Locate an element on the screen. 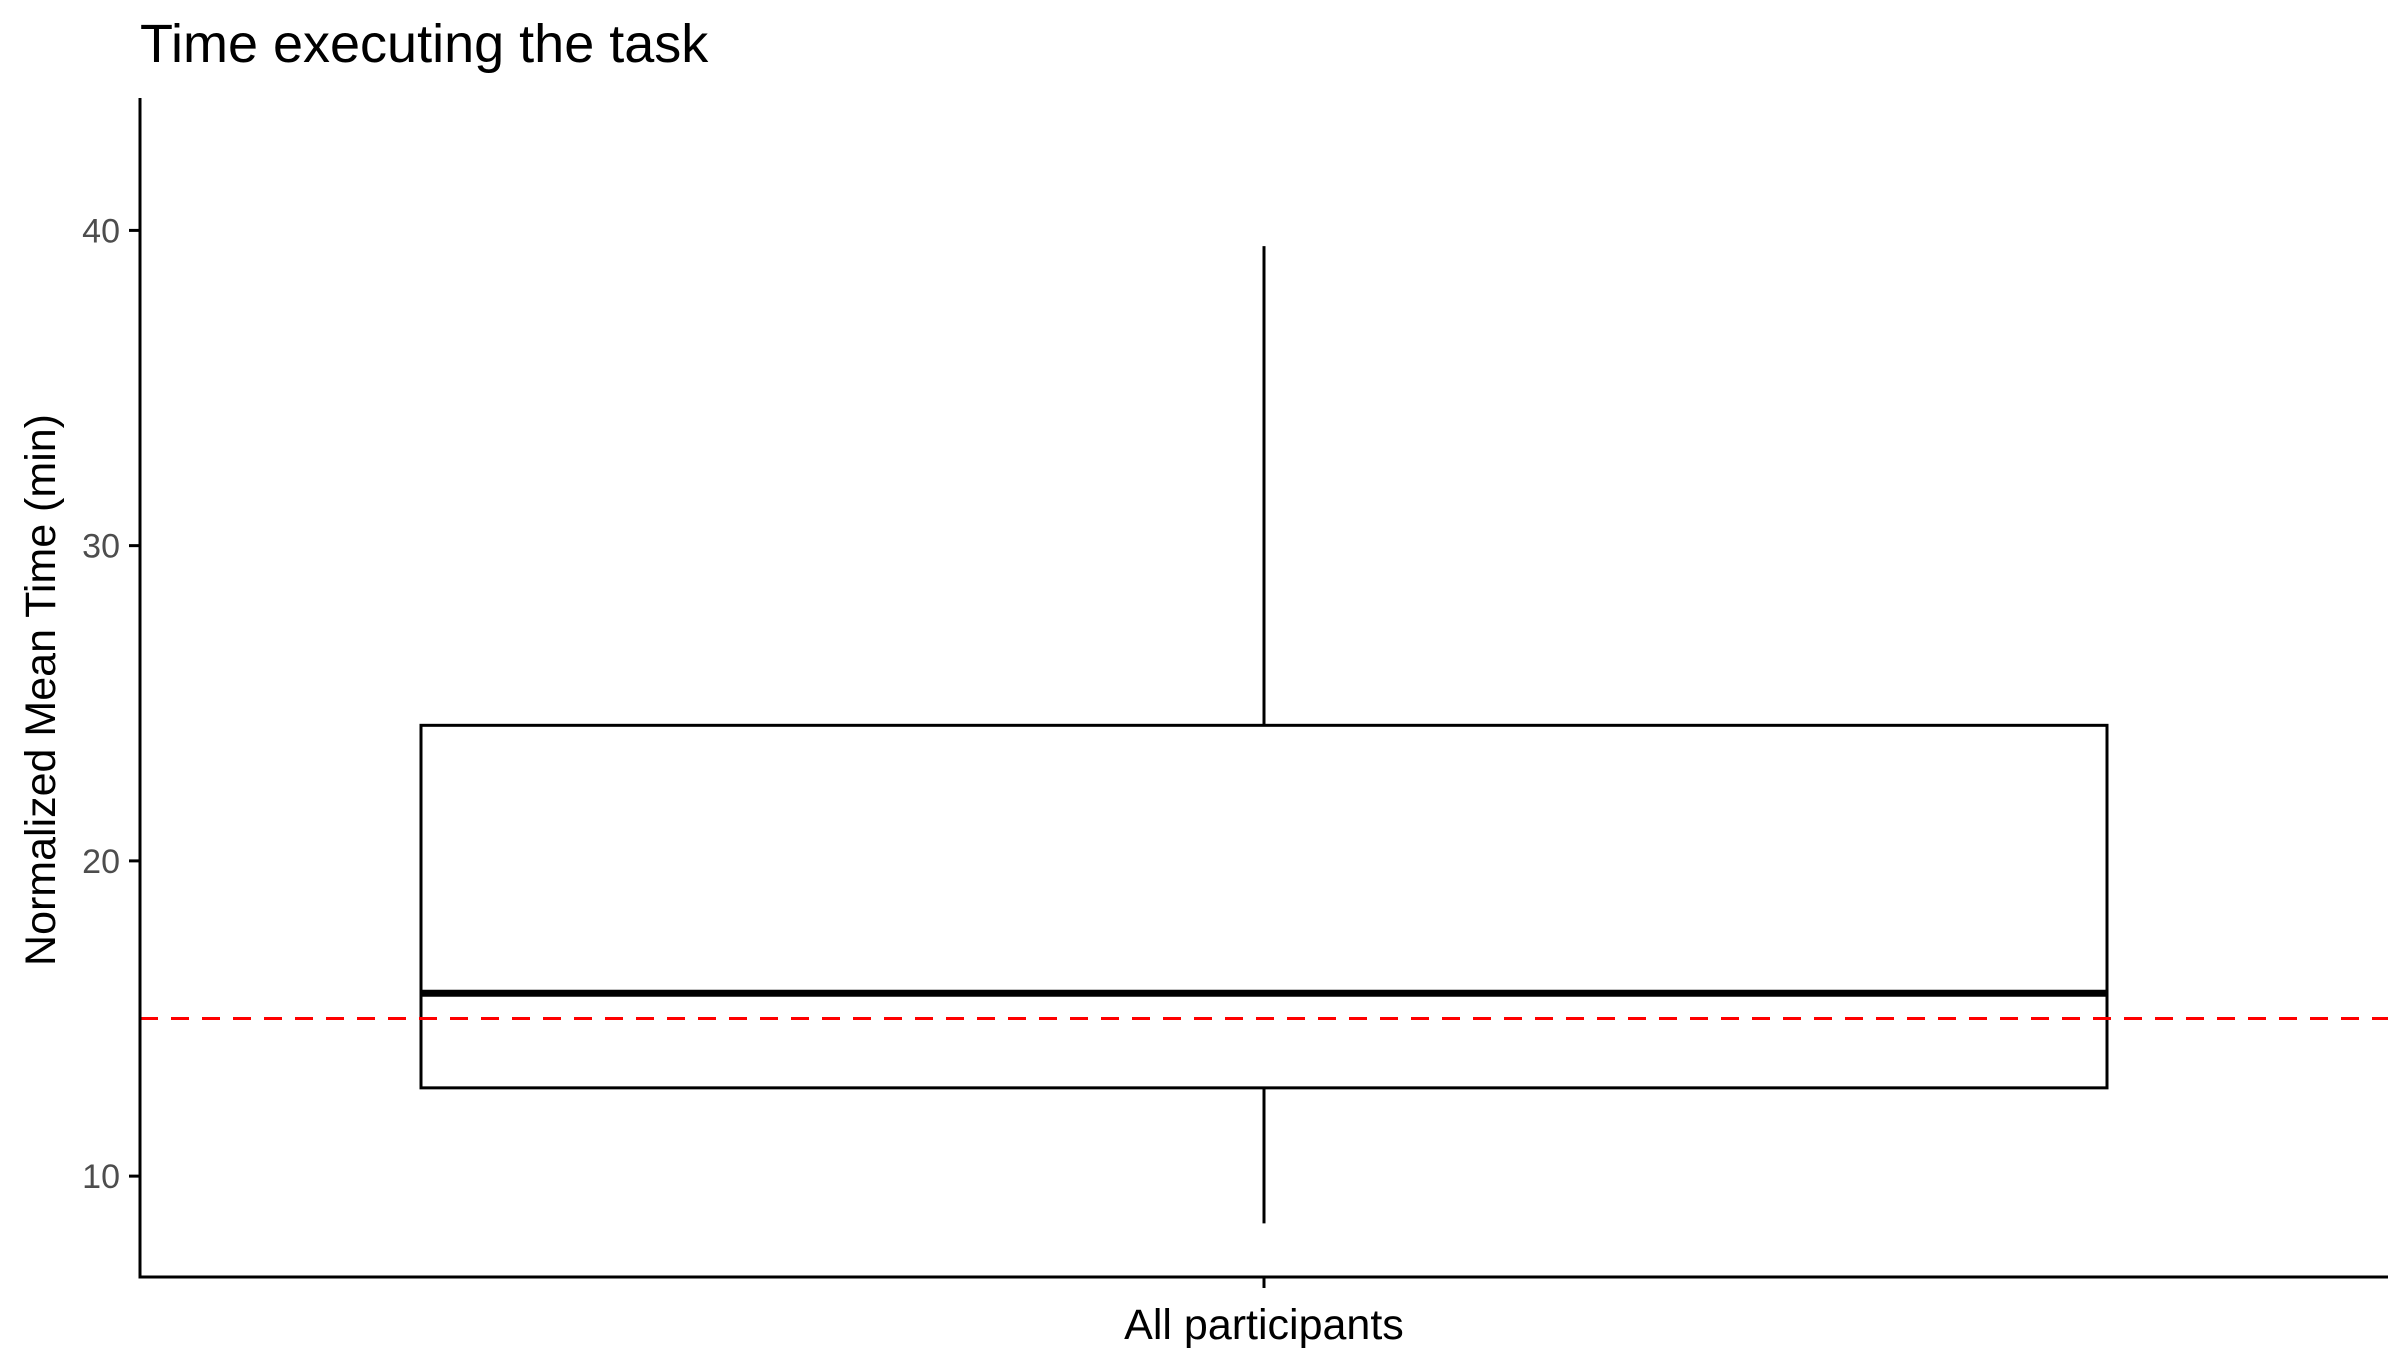 The width and height of the screenshot is (2400, 1350). y-axis-ticks: 10 20 30 40 is located at coordinates (111, 704).